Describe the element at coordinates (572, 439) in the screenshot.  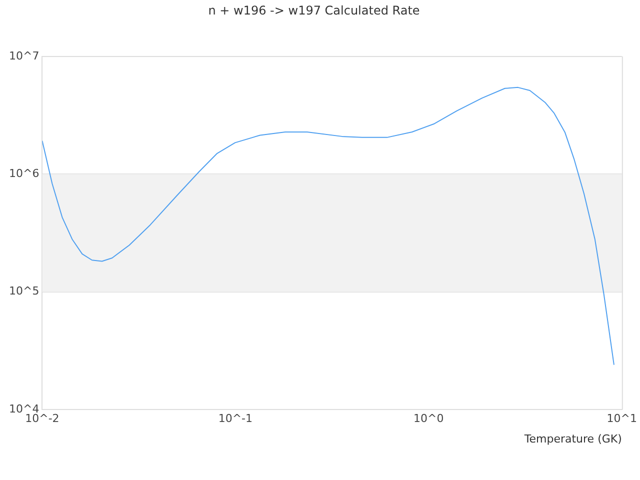
I see `x-axis-title: Temperature (GK)` at that location.